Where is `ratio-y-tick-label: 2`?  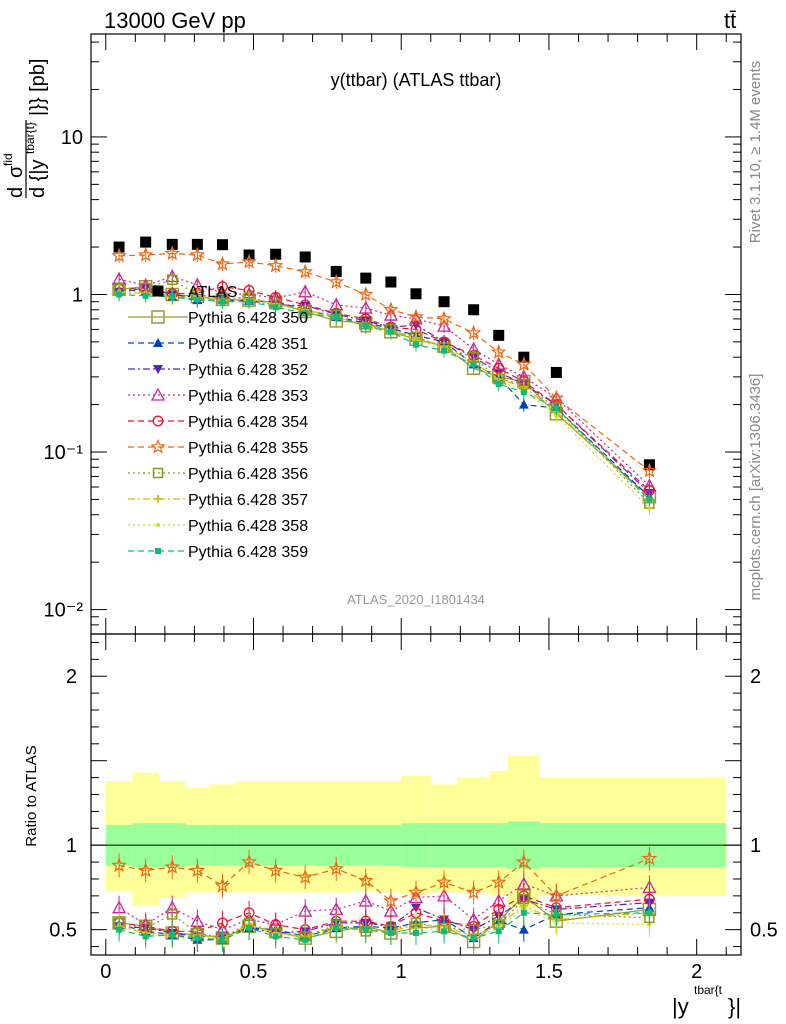 ratio-y-tick-label: 2 is located at coordinates (71, 677).